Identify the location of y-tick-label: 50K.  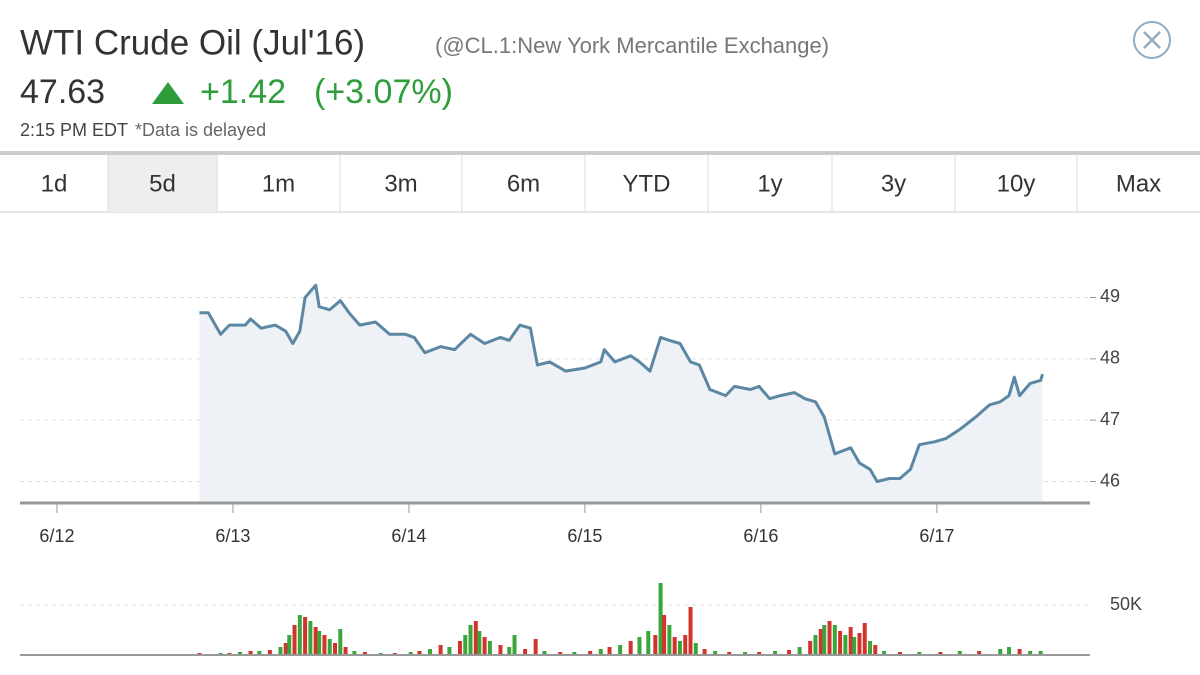
(1126, 604).